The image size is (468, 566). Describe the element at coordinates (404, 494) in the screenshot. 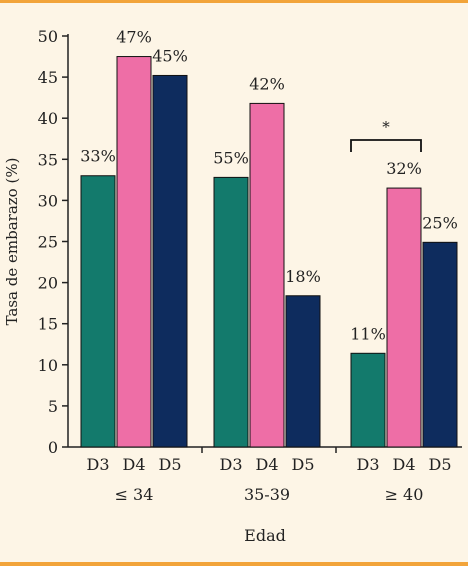

I see `age-group-label: ≥ 40` at that location.